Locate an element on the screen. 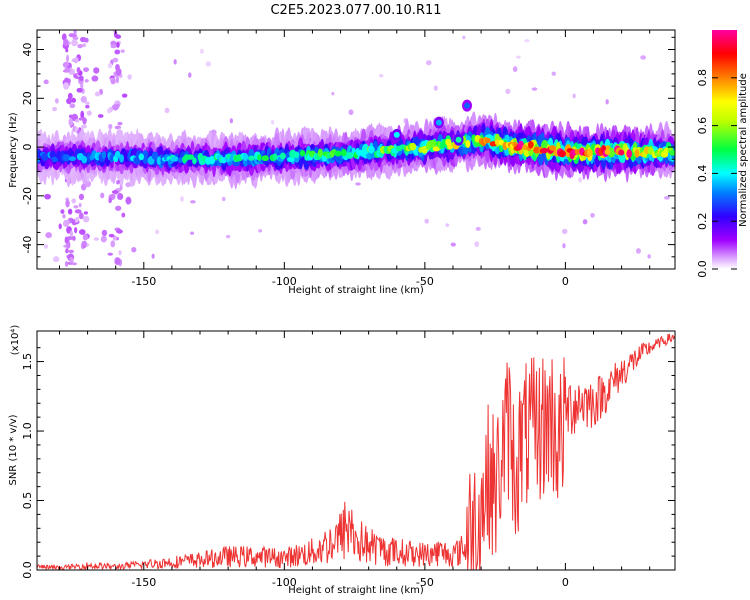  colorbar-label: Normalized spectral amplitude is located at coordinates (743, 150).